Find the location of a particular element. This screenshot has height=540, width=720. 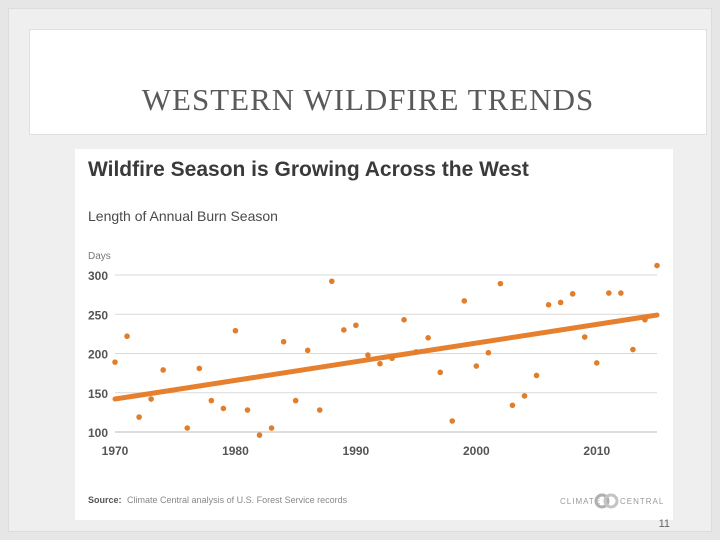

data-point-2010 is located at coordinates (596, 363).